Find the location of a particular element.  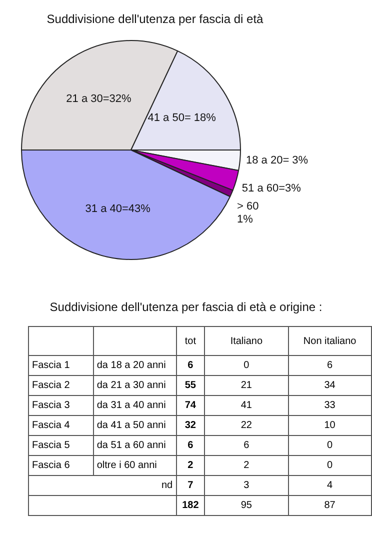

data-label: 33 is located at coordinates (330, 406).